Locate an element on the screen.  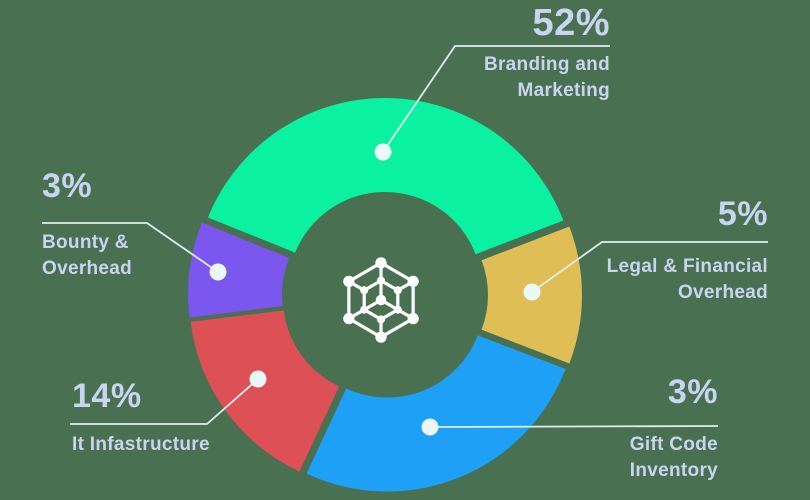
blockchain-hexagon-icon is located at coordinates (381, 300).